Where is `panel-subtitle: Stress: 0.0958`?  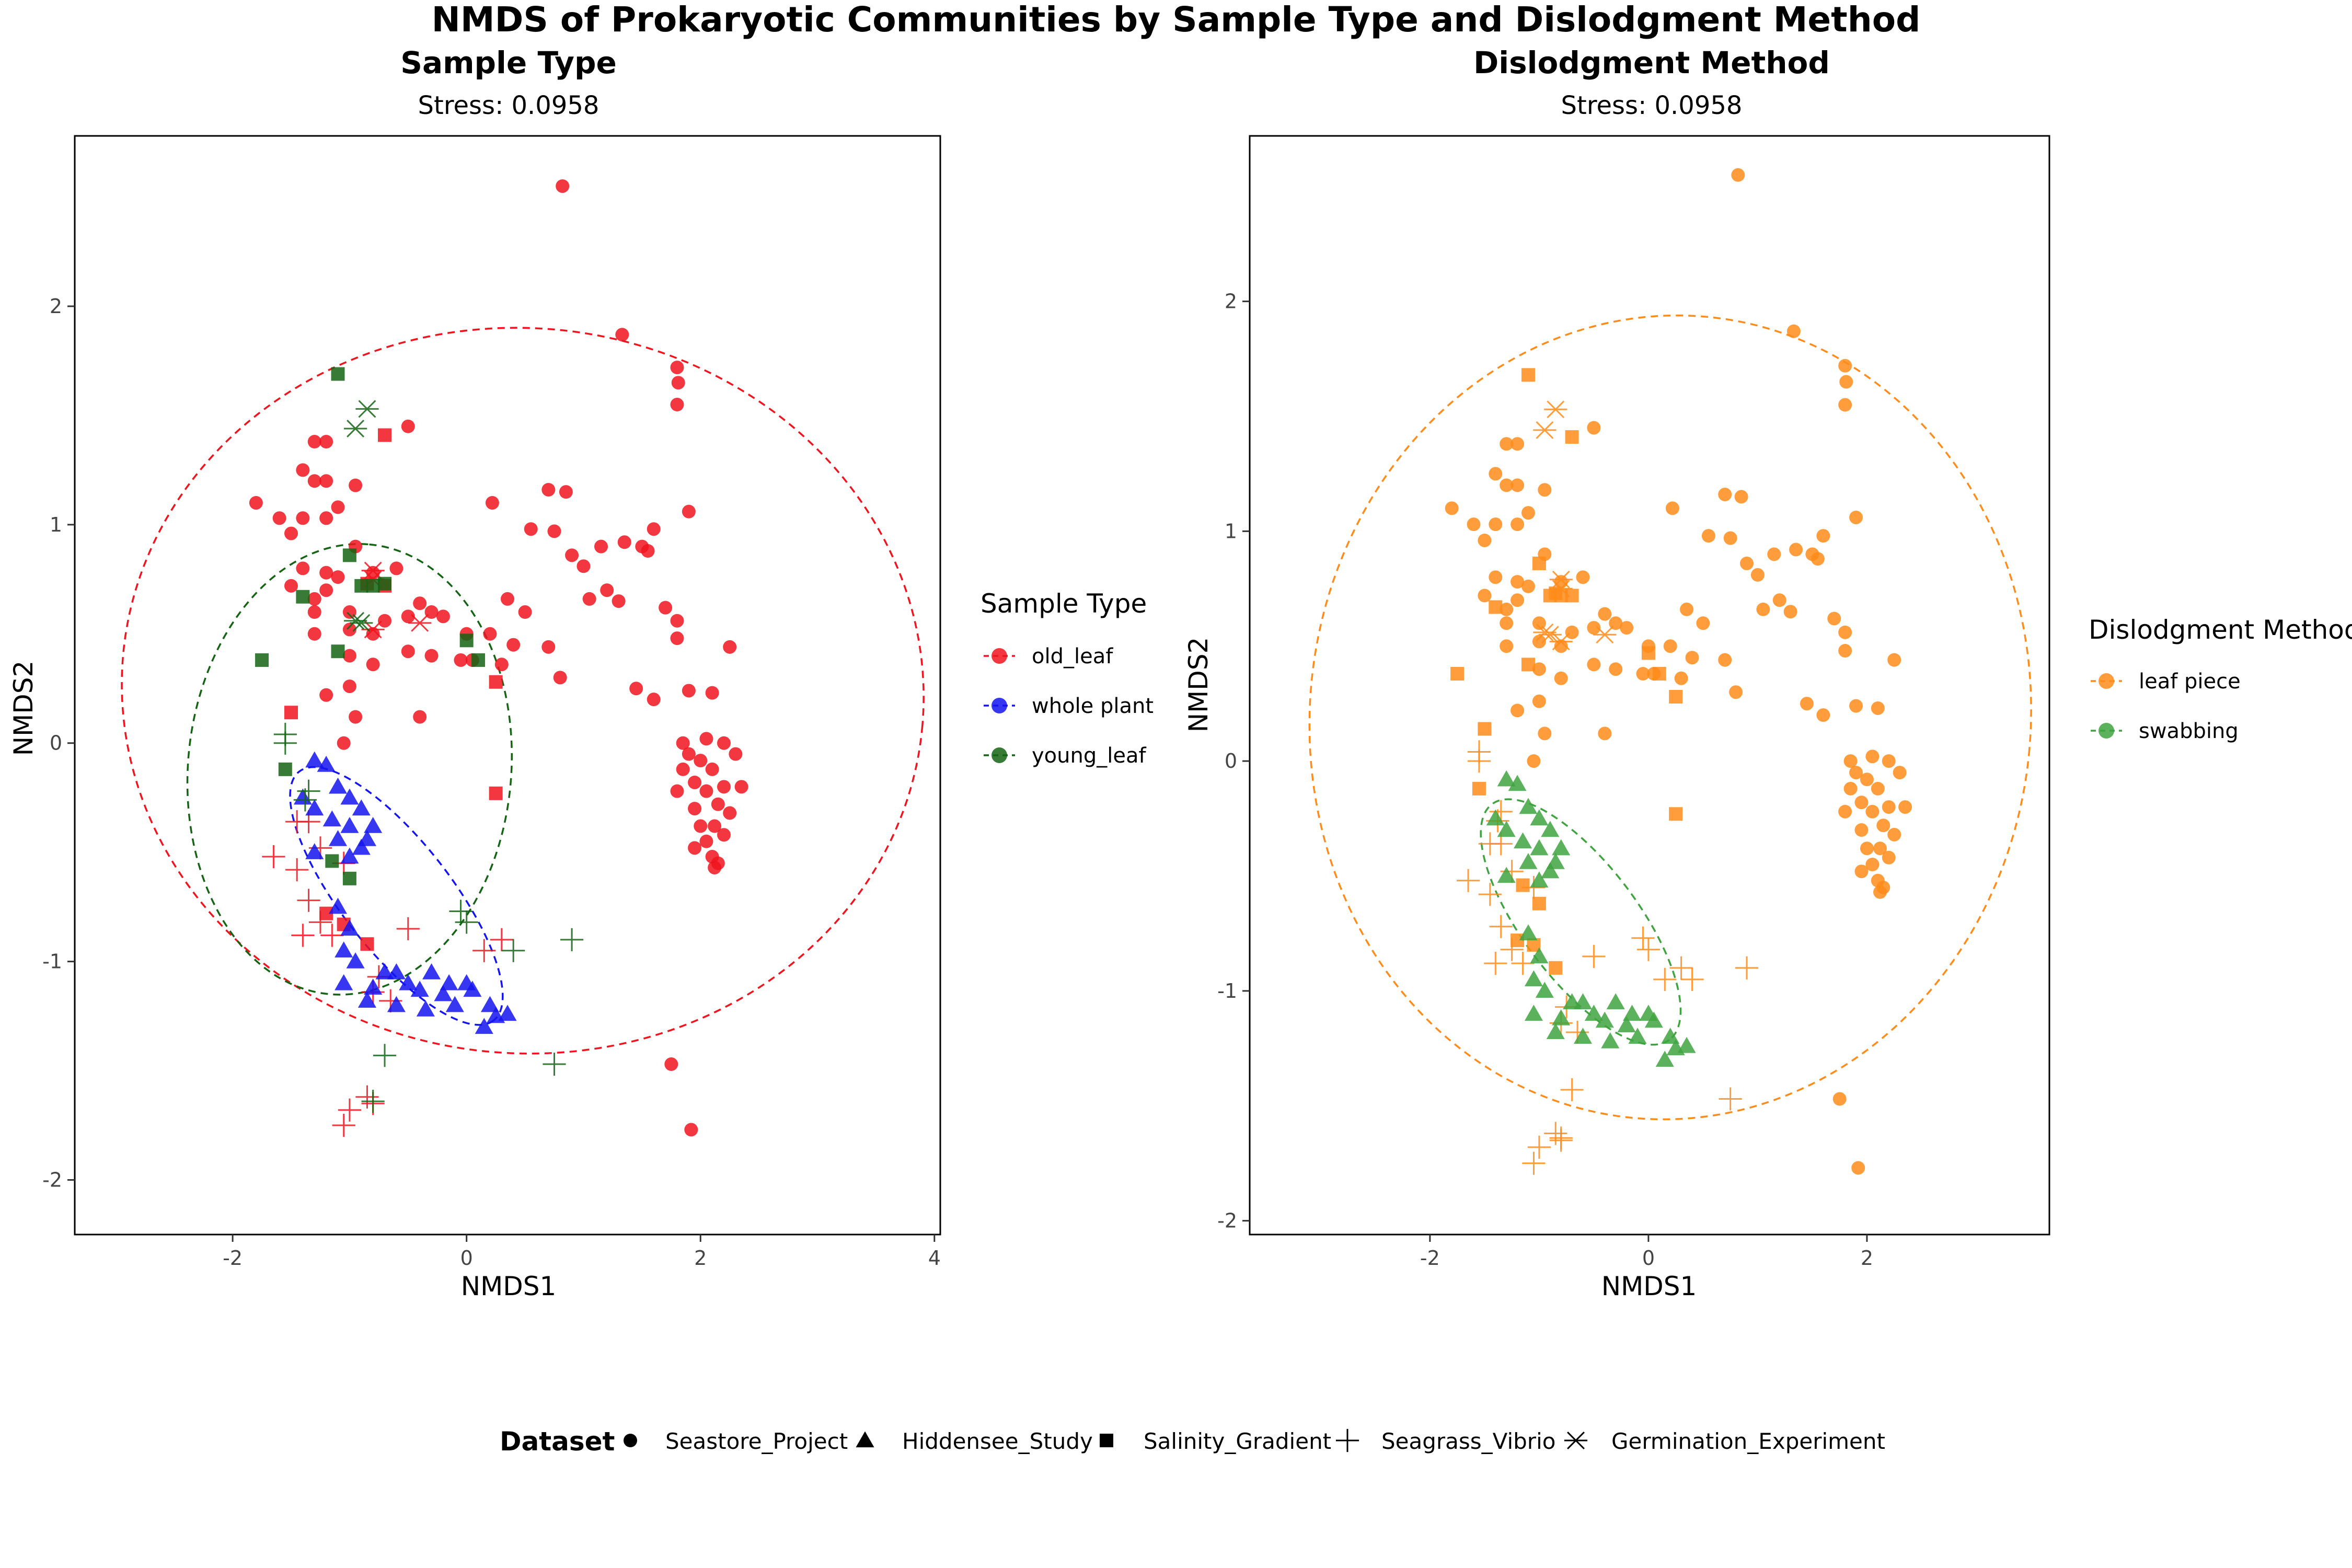
panel-subtitle: Stress: 0.0958 is located at coordinates (508, 105).